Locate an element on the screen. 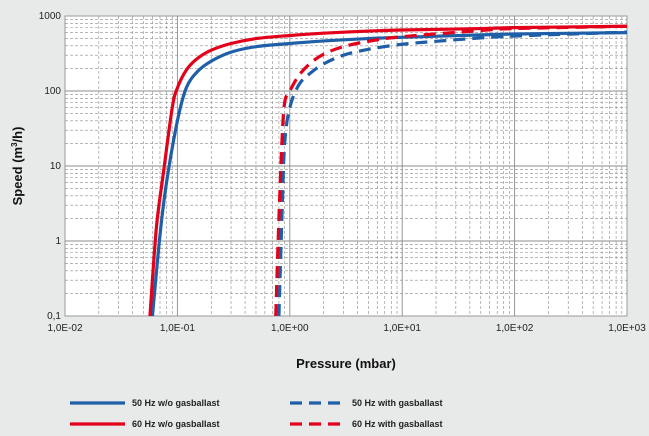  y-axis-title-sup: 3 is located at coordinates (14, 144).